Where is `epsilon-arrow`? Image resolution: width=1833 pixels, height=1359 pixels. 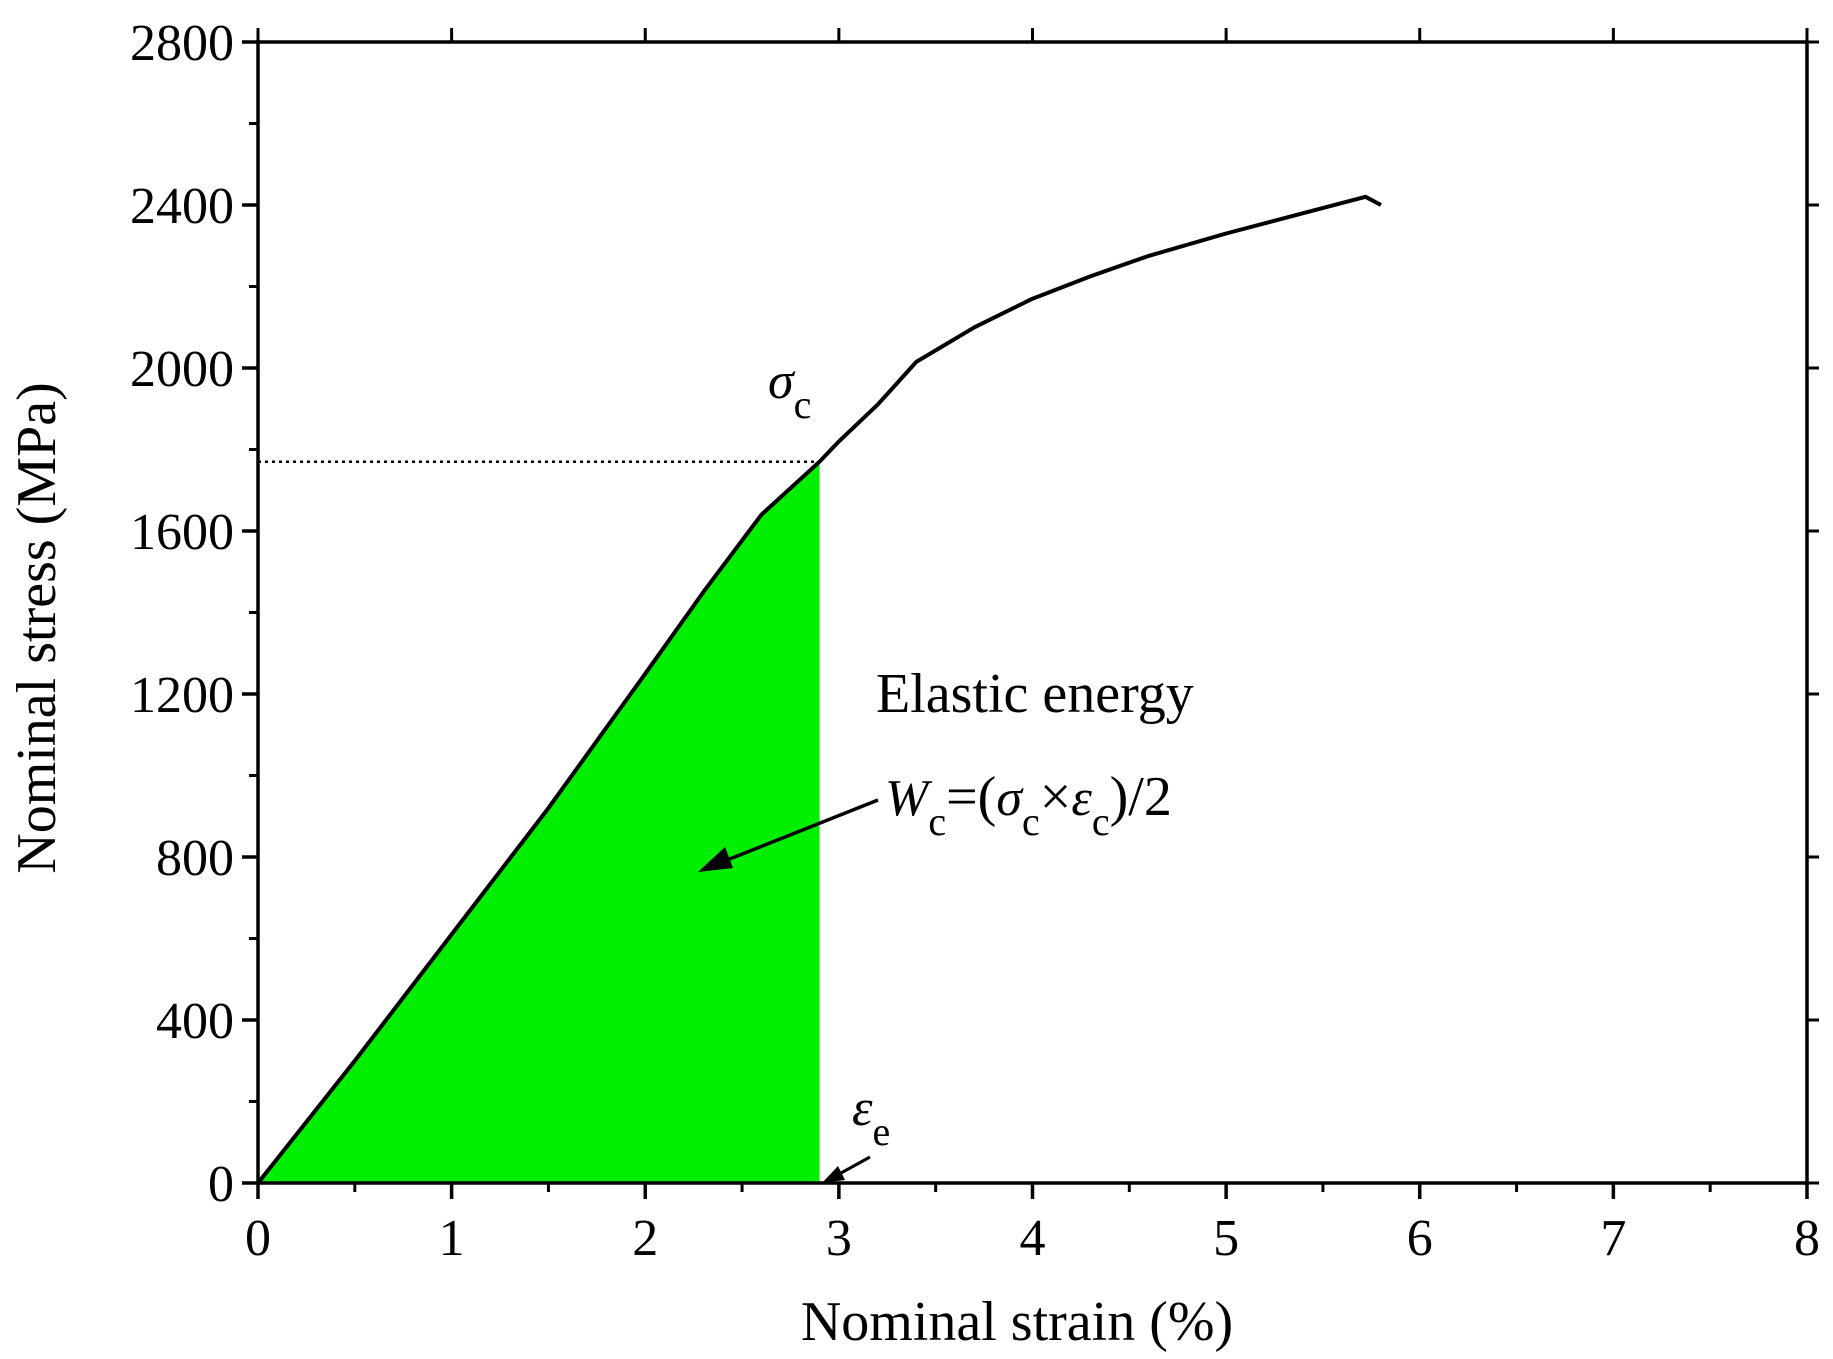
epsilon-arrow is located at coordinates (846, 1169).